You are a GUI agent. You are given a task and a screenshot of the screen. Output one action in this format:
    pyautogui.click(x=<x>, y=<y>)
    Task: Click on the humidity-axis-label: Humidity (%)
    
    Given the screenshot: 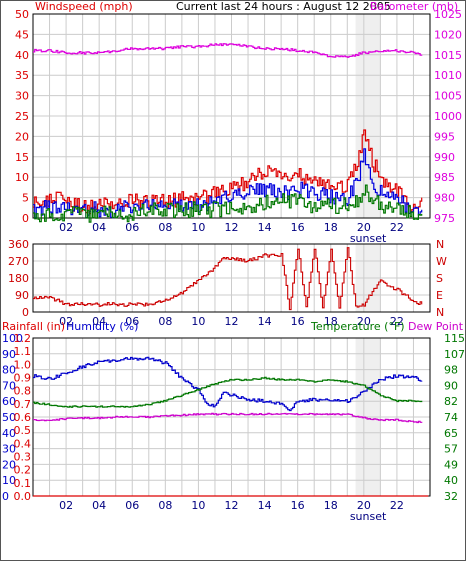 What is the action you would take?
    pyautogui.click(x=102, y=326)
    